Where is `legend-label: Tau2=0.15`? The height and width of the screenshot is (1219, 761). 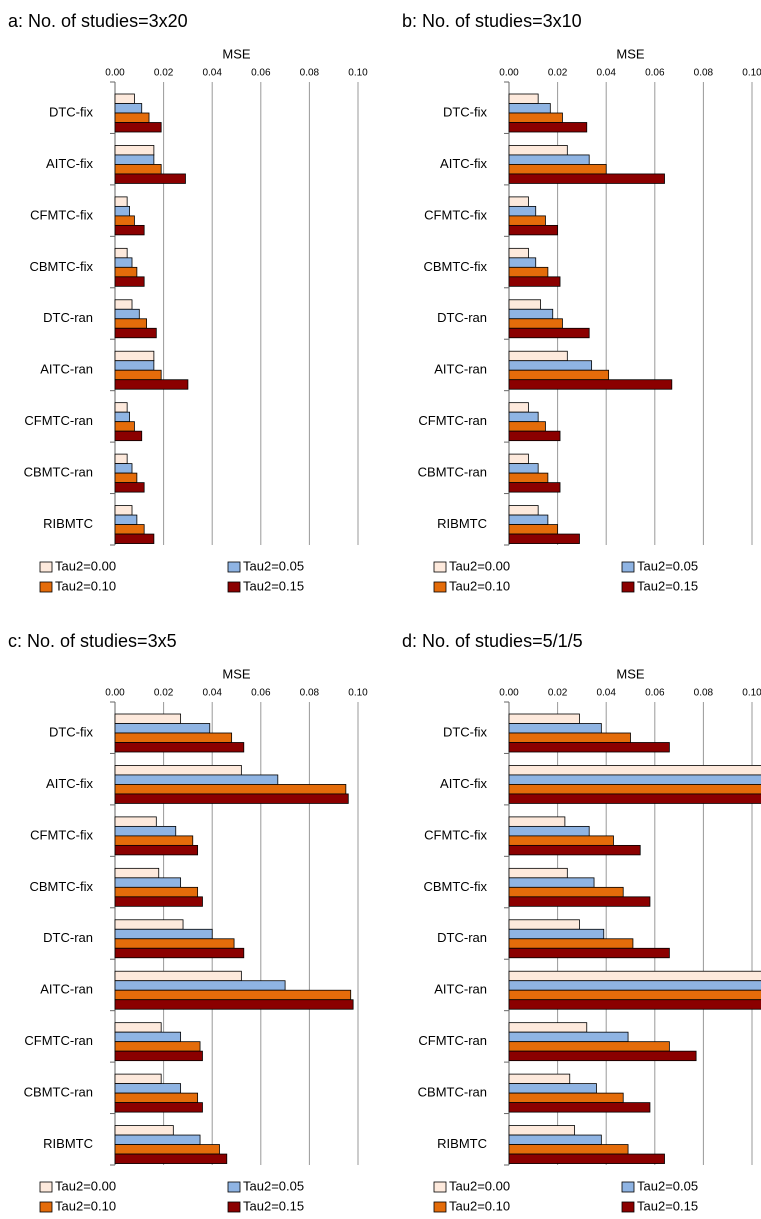
legend-label: Tau2=0.15 is located at coordinates (667, 1205).